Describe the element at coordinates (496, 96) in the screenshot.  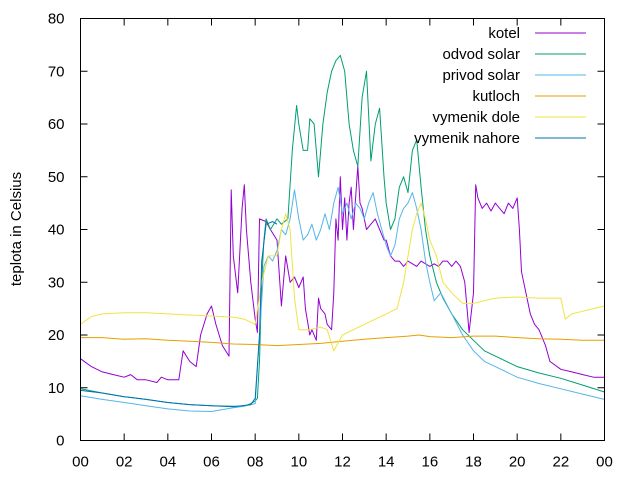
I see `legend-label: kutloch` at that location.